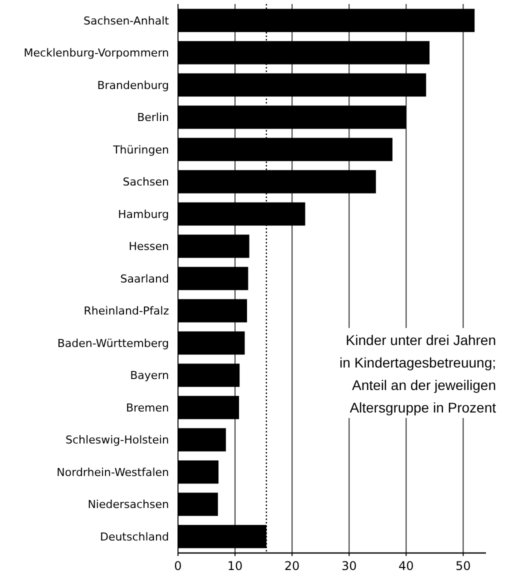  I want to click on y-tick-label: Hessen, so click(149, 247).